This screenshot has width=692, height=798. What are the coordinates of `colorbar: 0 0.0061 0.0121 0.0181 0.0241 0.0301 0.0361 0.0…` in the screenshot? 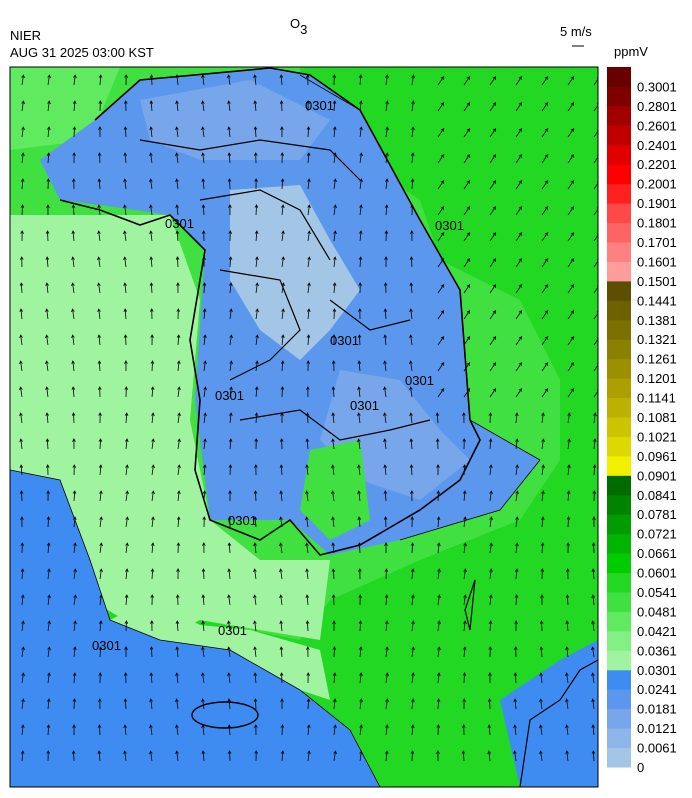 It's located at (642, 421).